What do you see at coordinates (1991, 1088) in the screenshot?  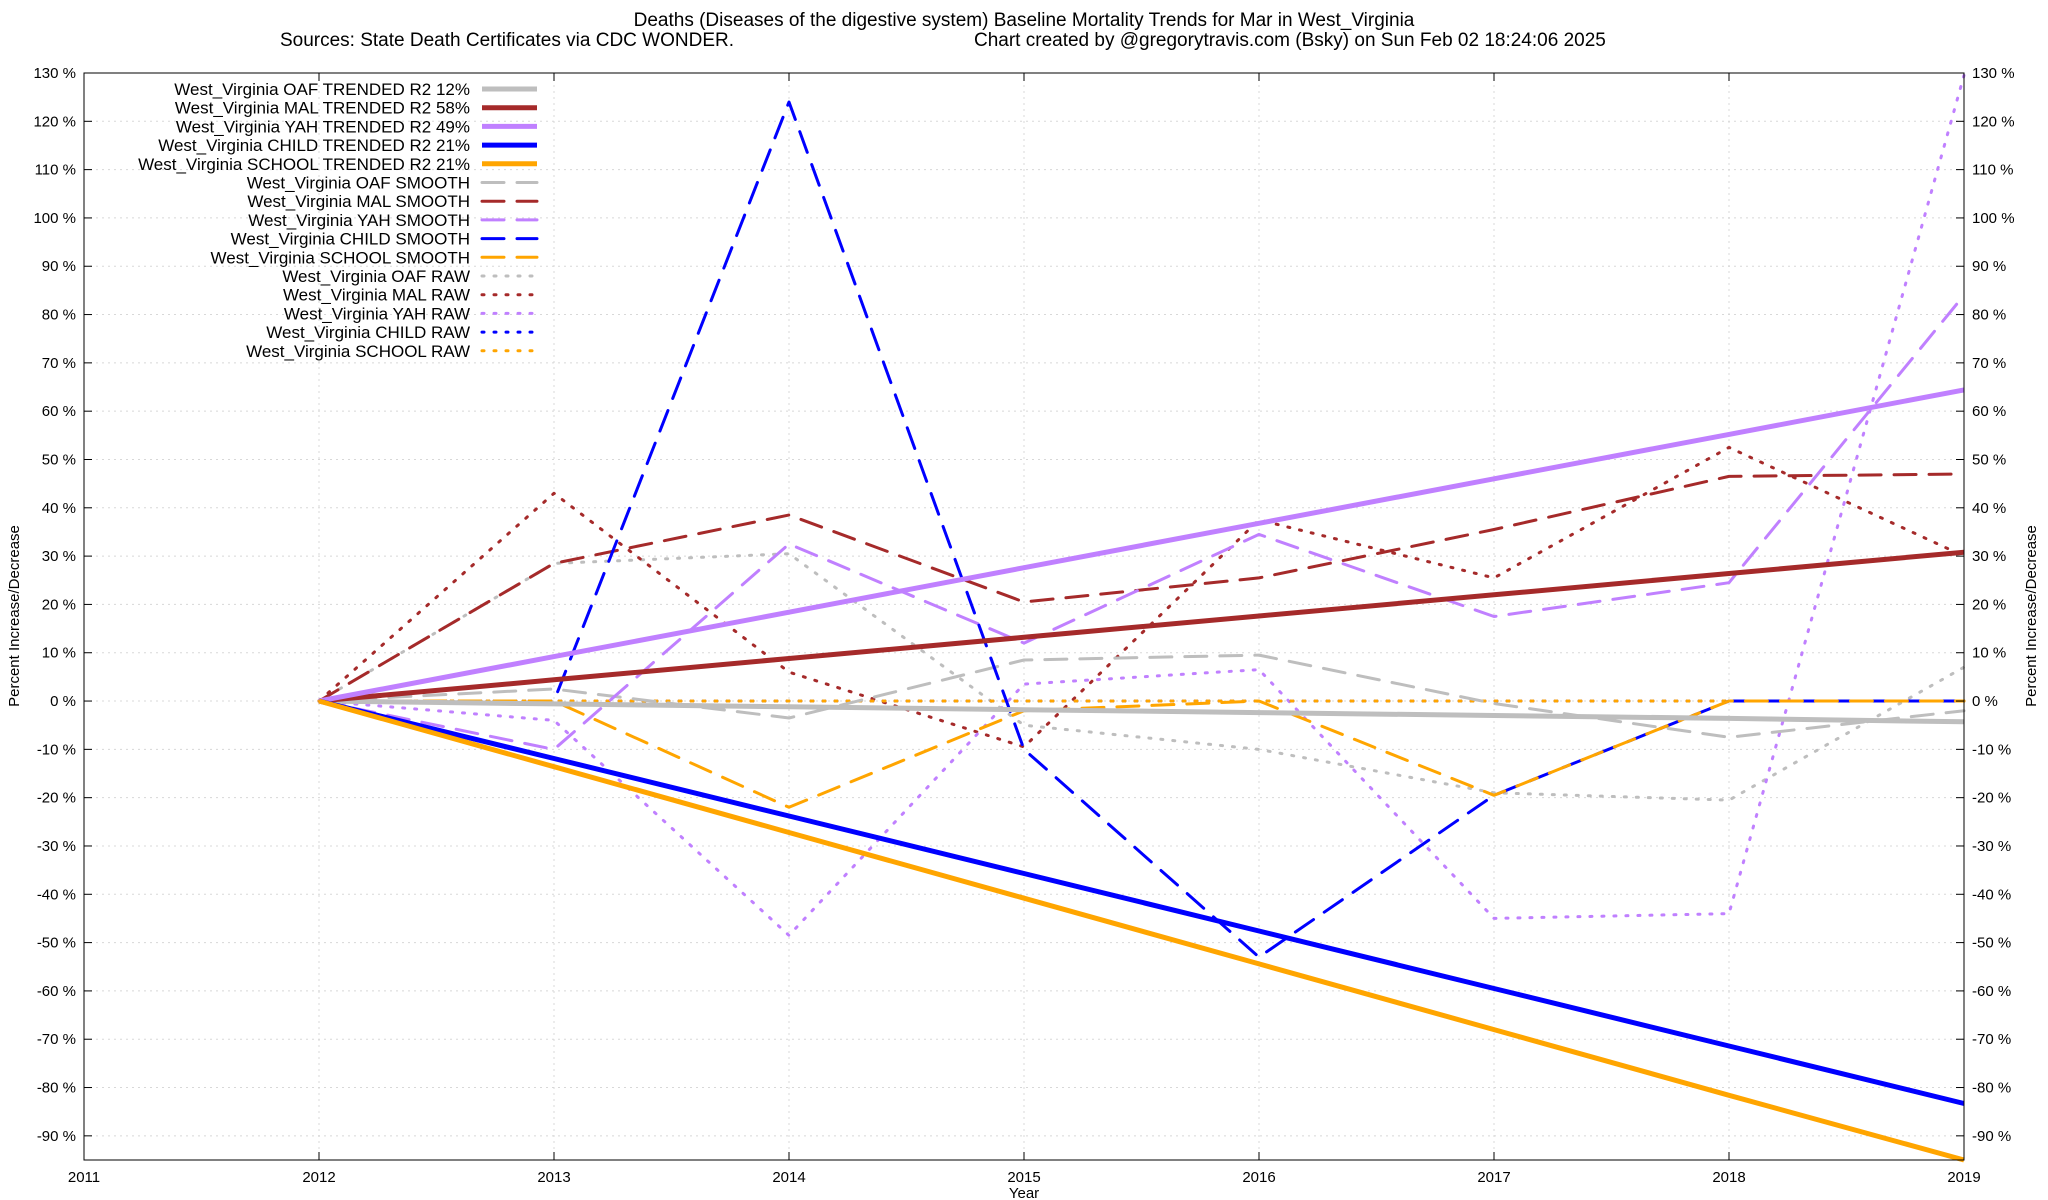 I see `y-tick-label-right: -80 %` at bounding box center [1991, 1088].